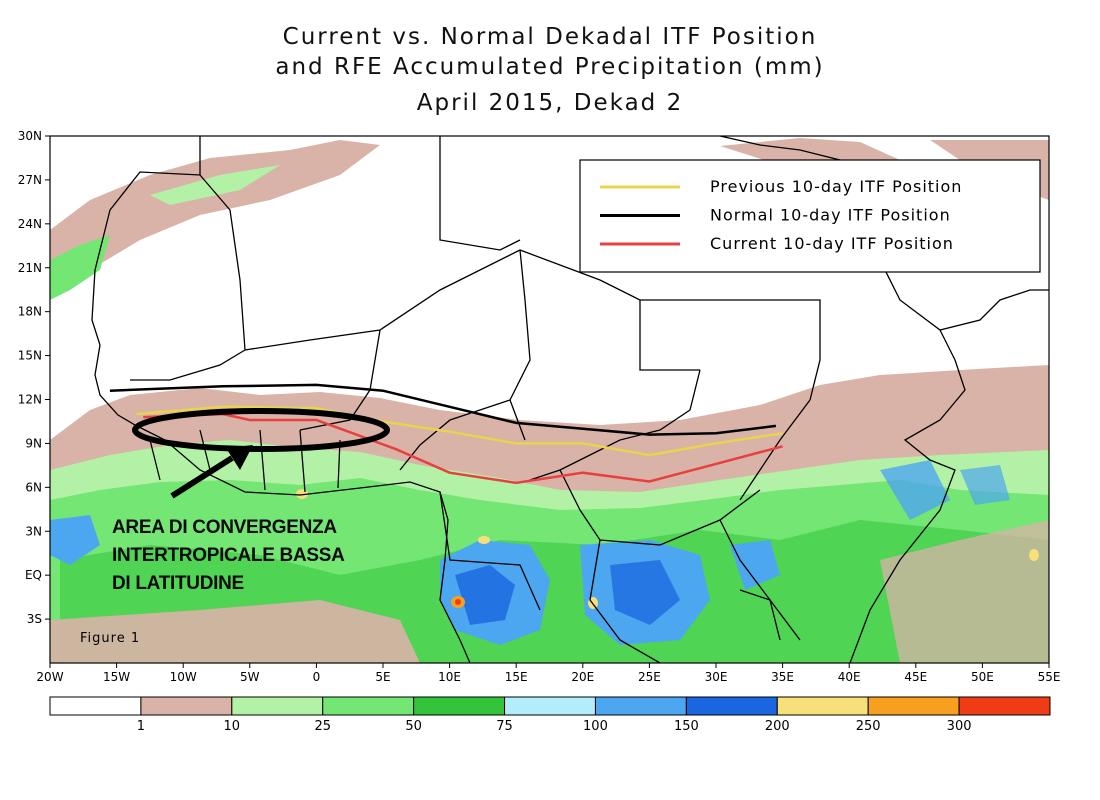  I want to click on lat-tick-label: 18N, so click(30, 312).